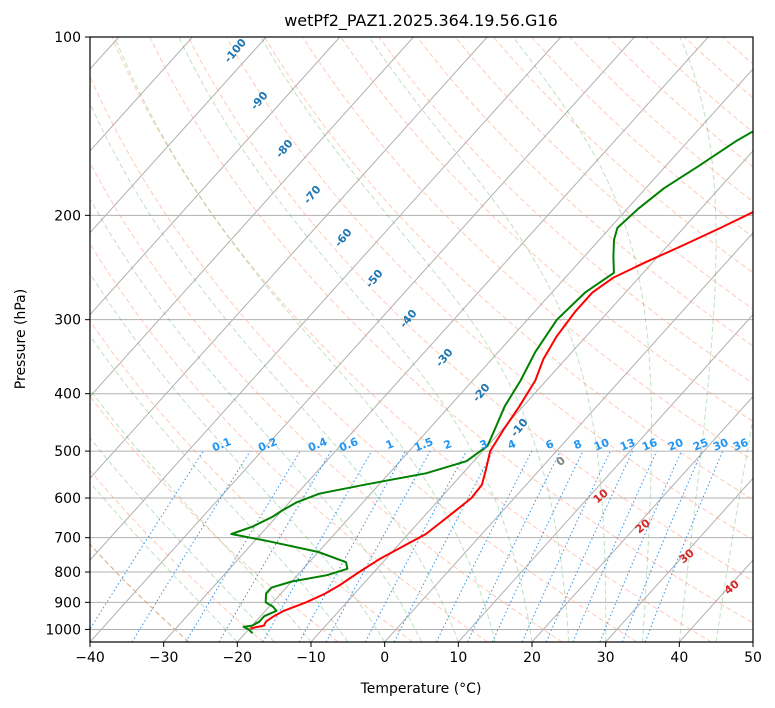 Image resolution: width=775 pixels, height=708 pixels. What do you see at coordinates (67, 452) in the screenshot?
I see `y-tick-label: 500` at bounding box center [67, 452].